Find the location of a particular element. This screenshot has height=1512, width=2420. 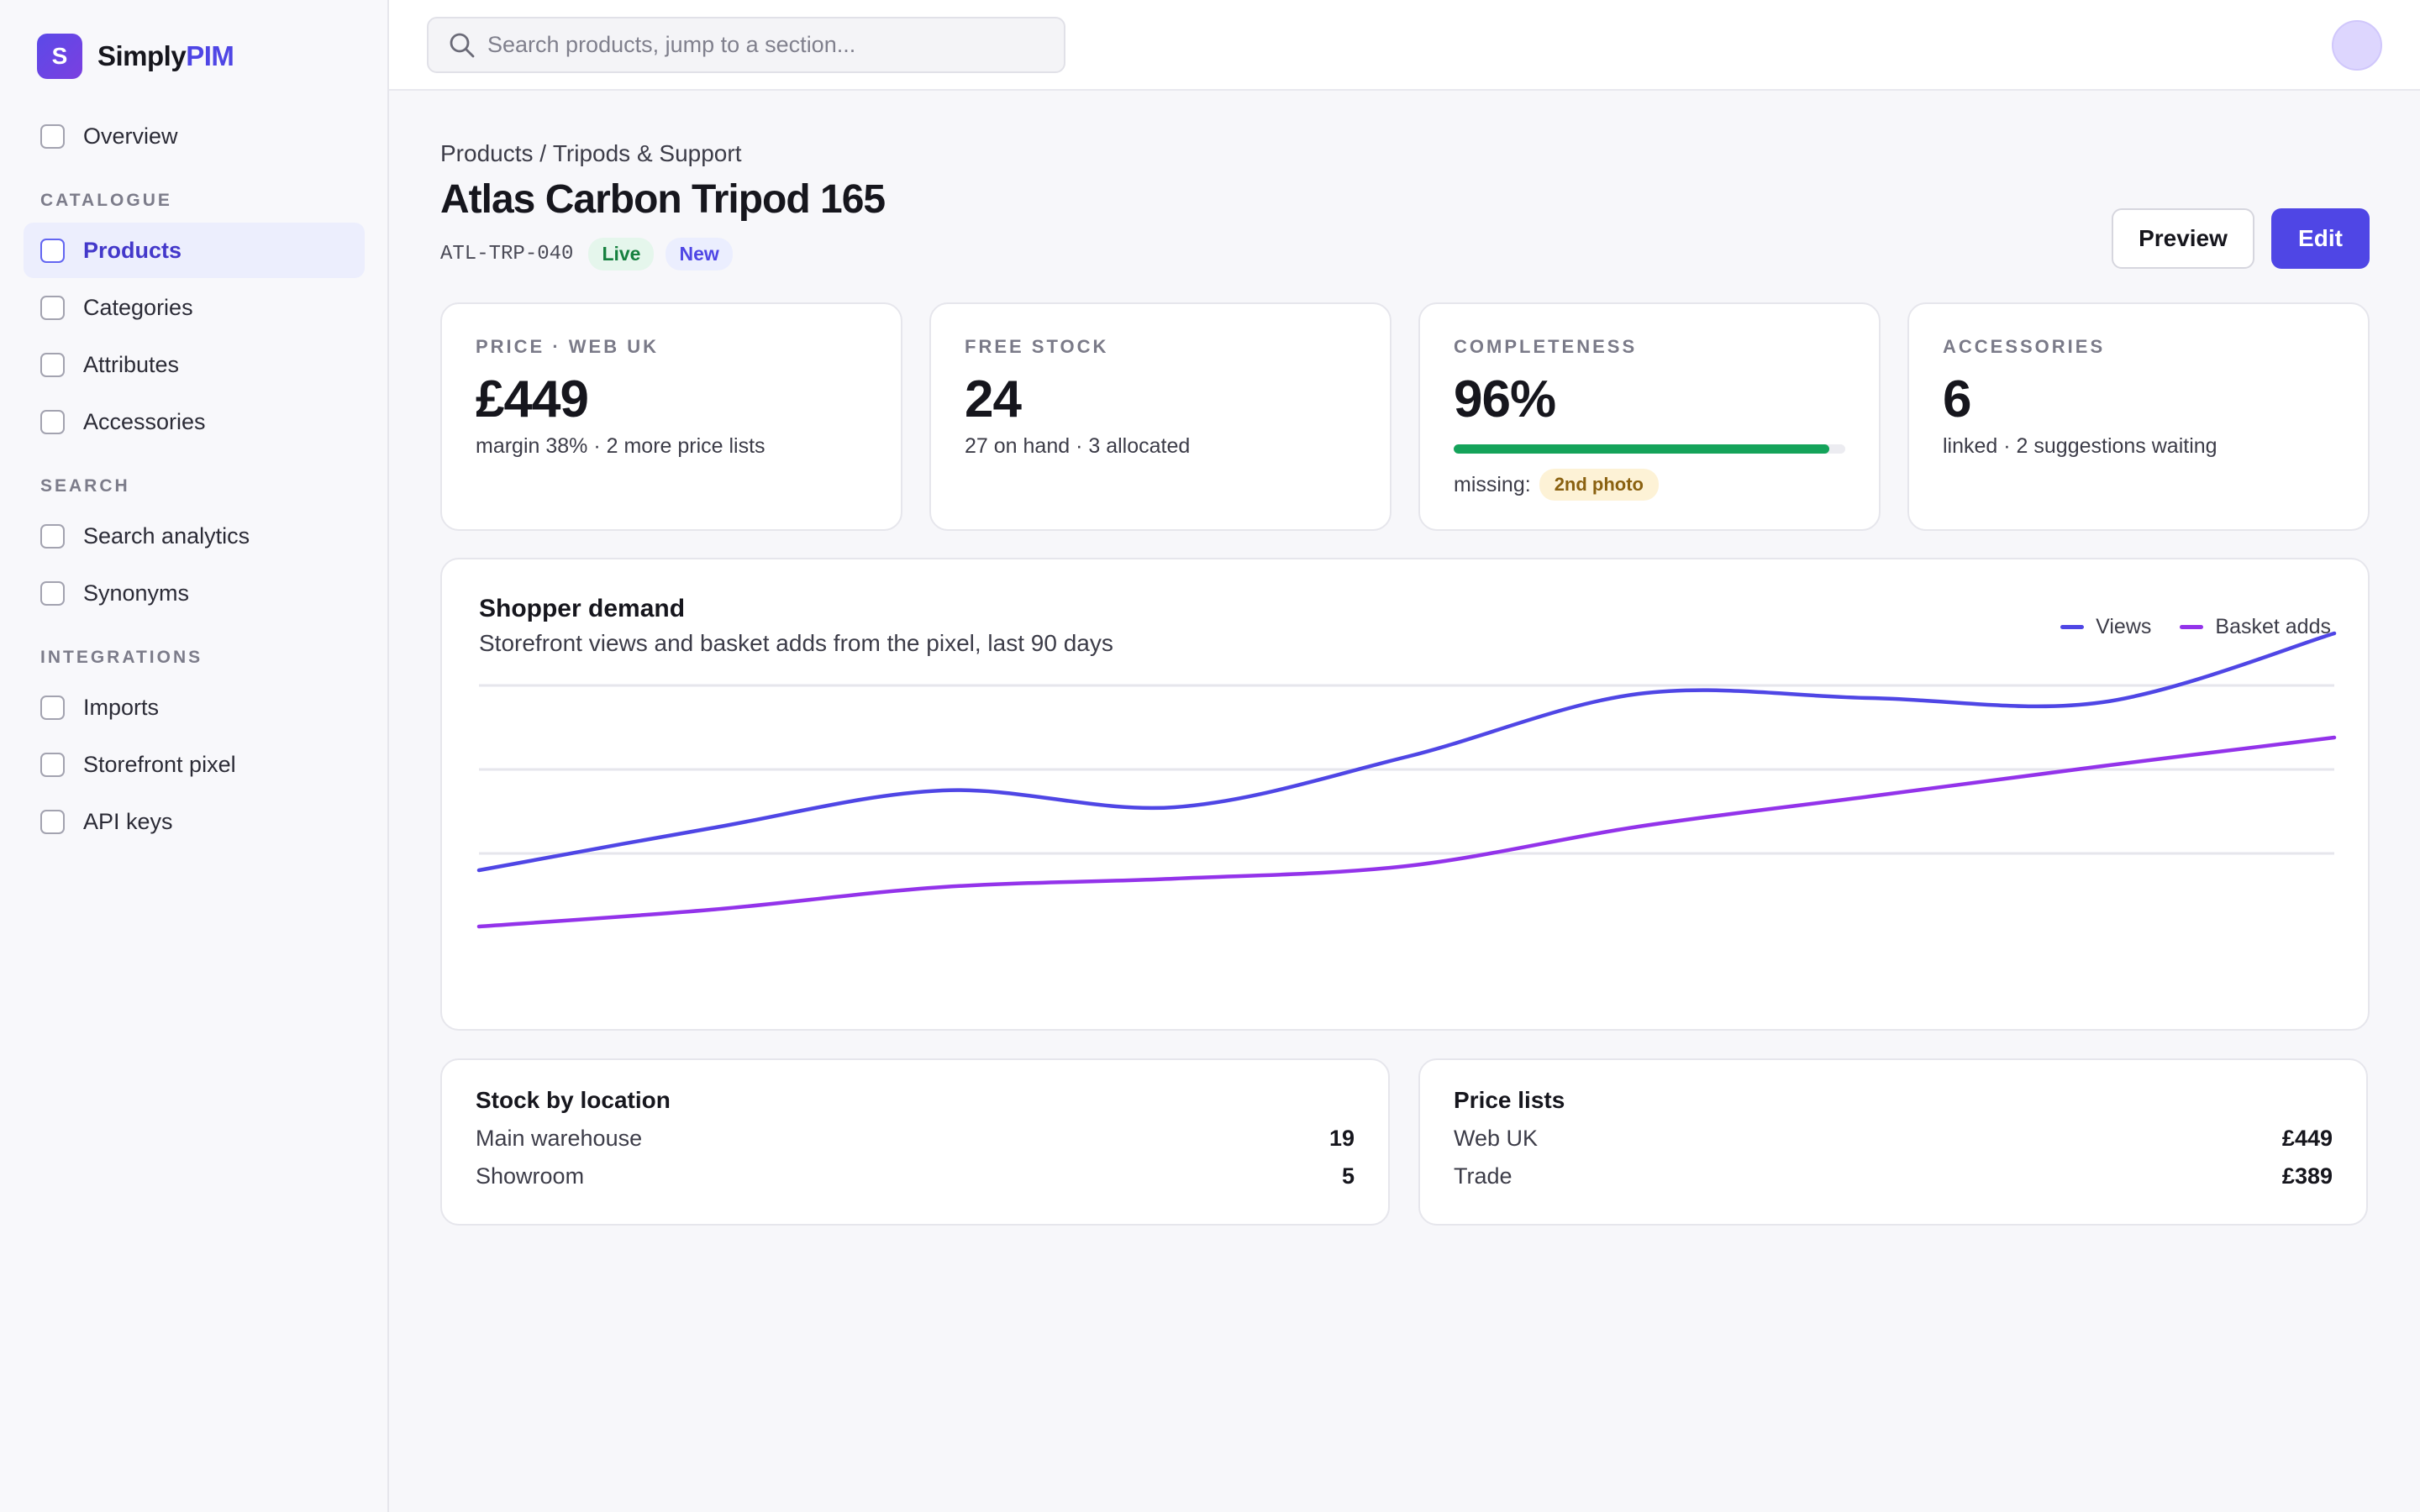

chart-title: Shopper demand is located at coordinates (582, 608).